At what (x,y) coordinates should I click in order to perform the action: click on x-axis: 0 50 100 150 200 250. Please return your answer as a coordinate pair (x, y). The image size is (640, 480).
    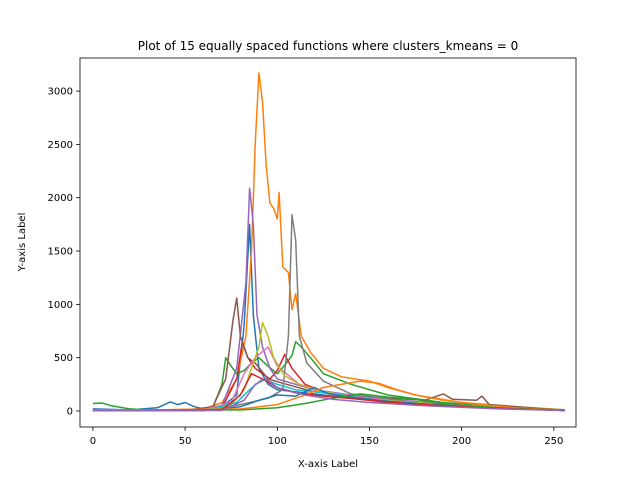
    Looking at the image, I should click on (326, 437).